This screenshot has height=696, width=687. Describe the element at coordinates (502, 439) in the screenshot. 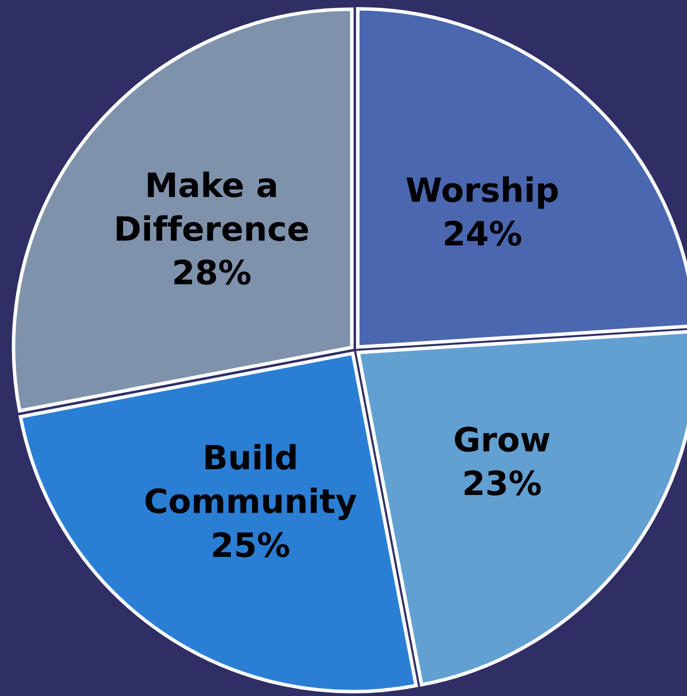

I see `slice-label: Grow` at that location.